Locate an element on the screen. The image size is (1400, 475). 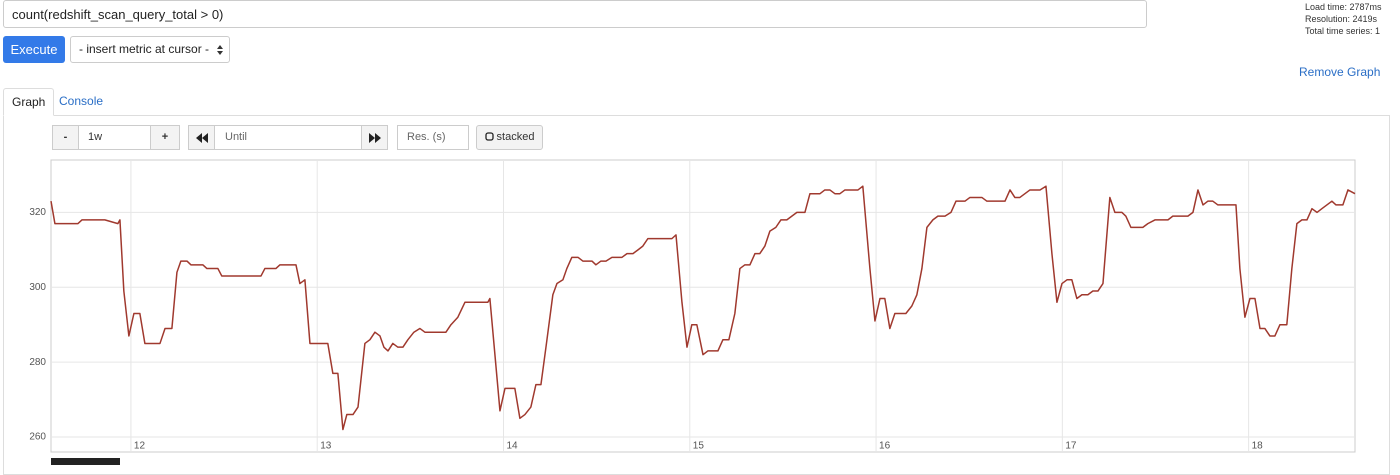
query-input: count(redshift_scan_query_total > 0) is located at coordinates (575, 14).